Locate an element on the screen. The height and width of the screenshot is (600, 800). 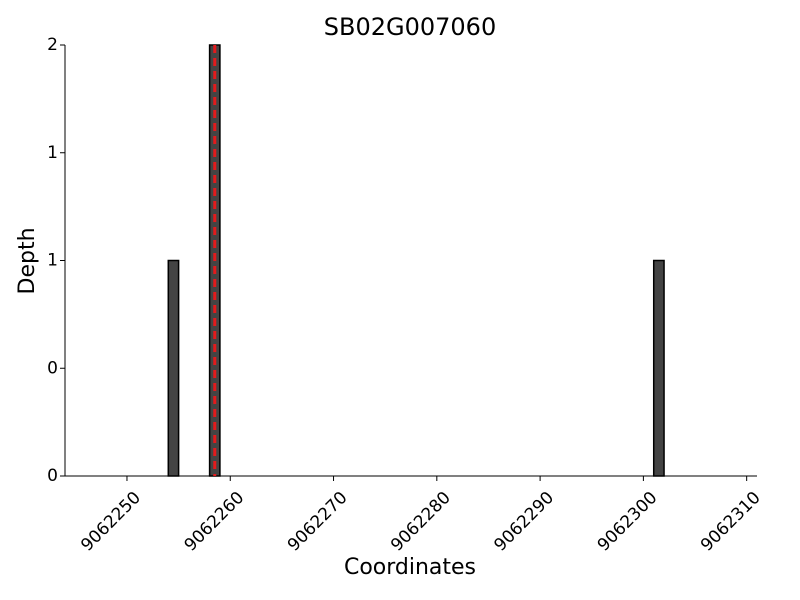
x-tick-label: 9062250 is located at coordinates (111, 522).